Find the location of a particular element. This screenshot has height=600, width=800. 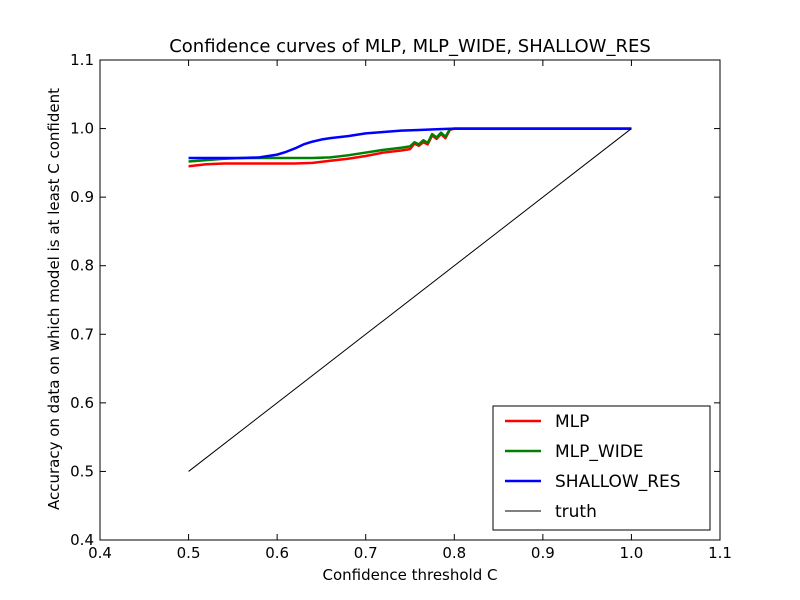

x-tick-label: 1.1 is located at coordinates (720, 553).